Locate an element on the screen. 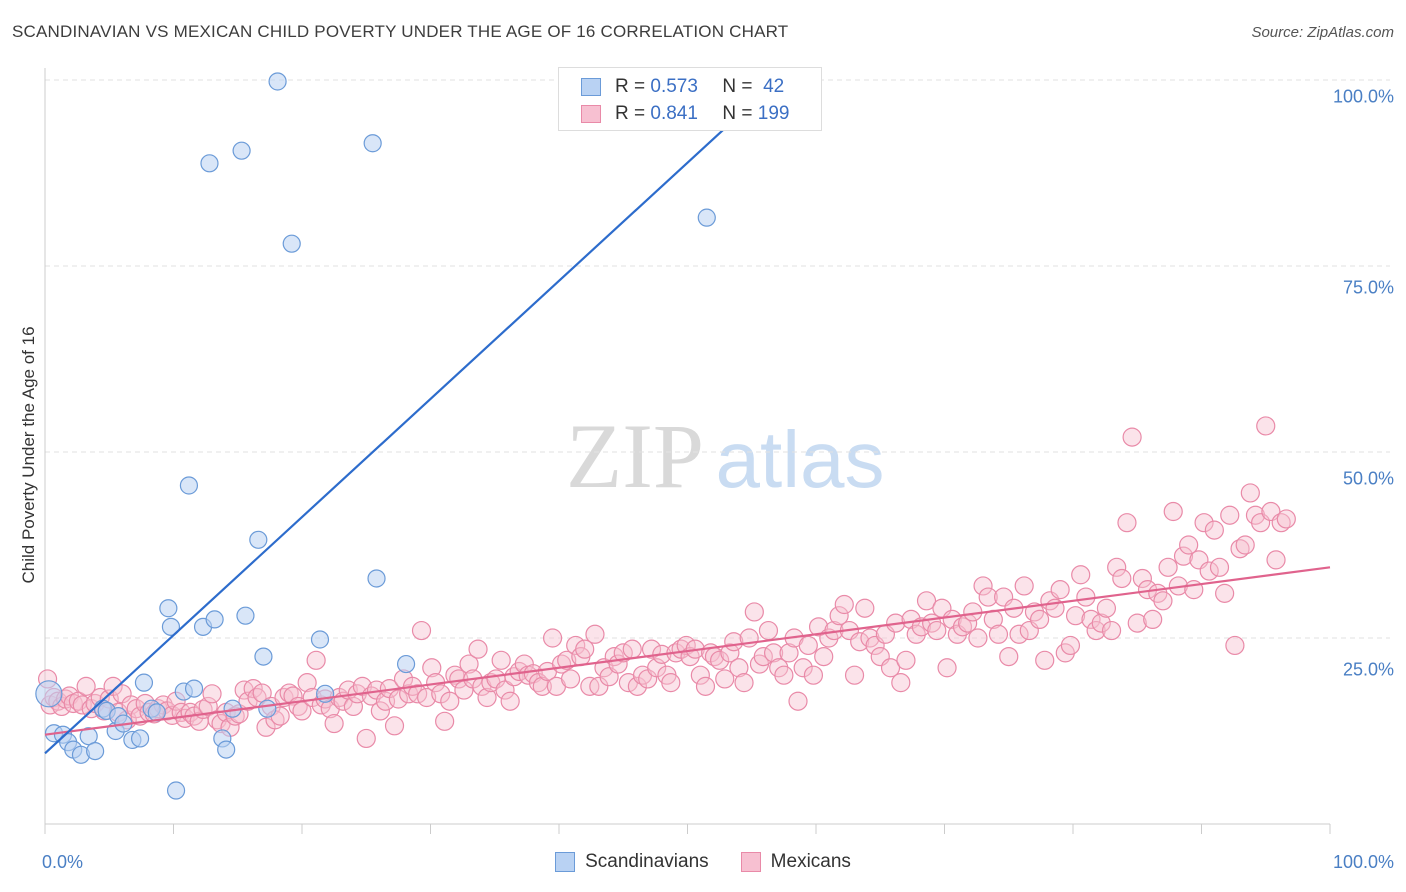 The height and width of the screenshot is (892, 1406). legend: Scandinavians Mexicans is located at coordinates (703, 862).